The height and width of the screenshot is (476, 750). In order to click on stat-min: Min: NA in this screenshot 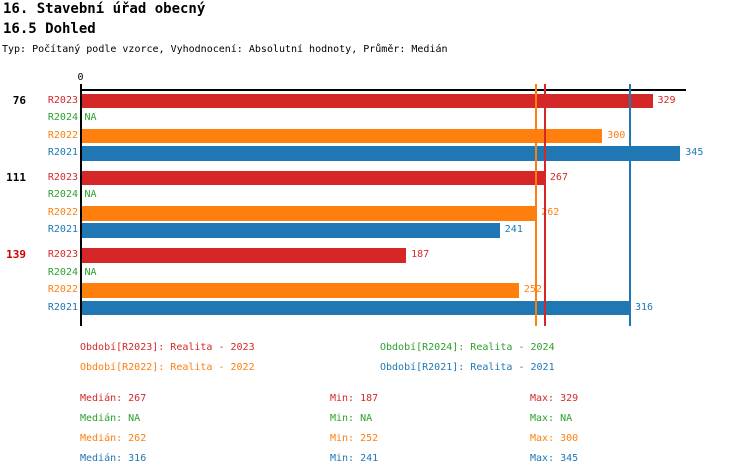, I will do `click(351, 418)`.